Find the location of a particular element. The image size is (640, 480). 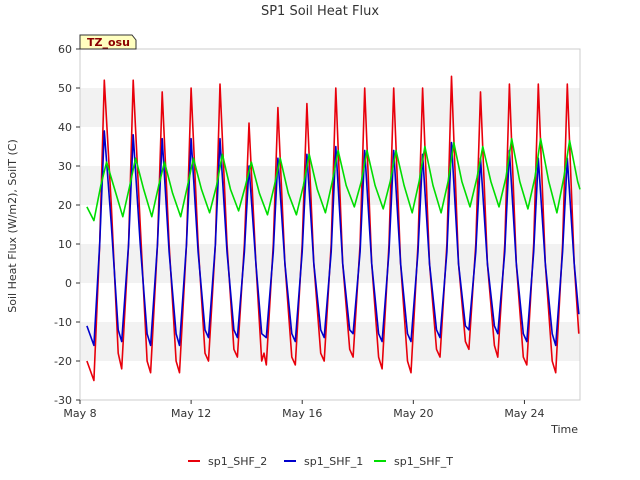

x-tick-label: May 12 is located at coordinates (191, 413).